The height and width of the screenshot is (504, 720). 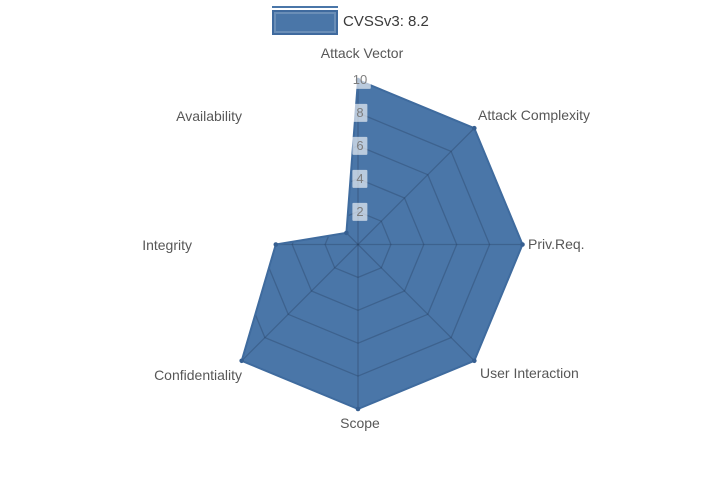 I want to click on radial-tick-8: 8, so click(x=360, y=113).